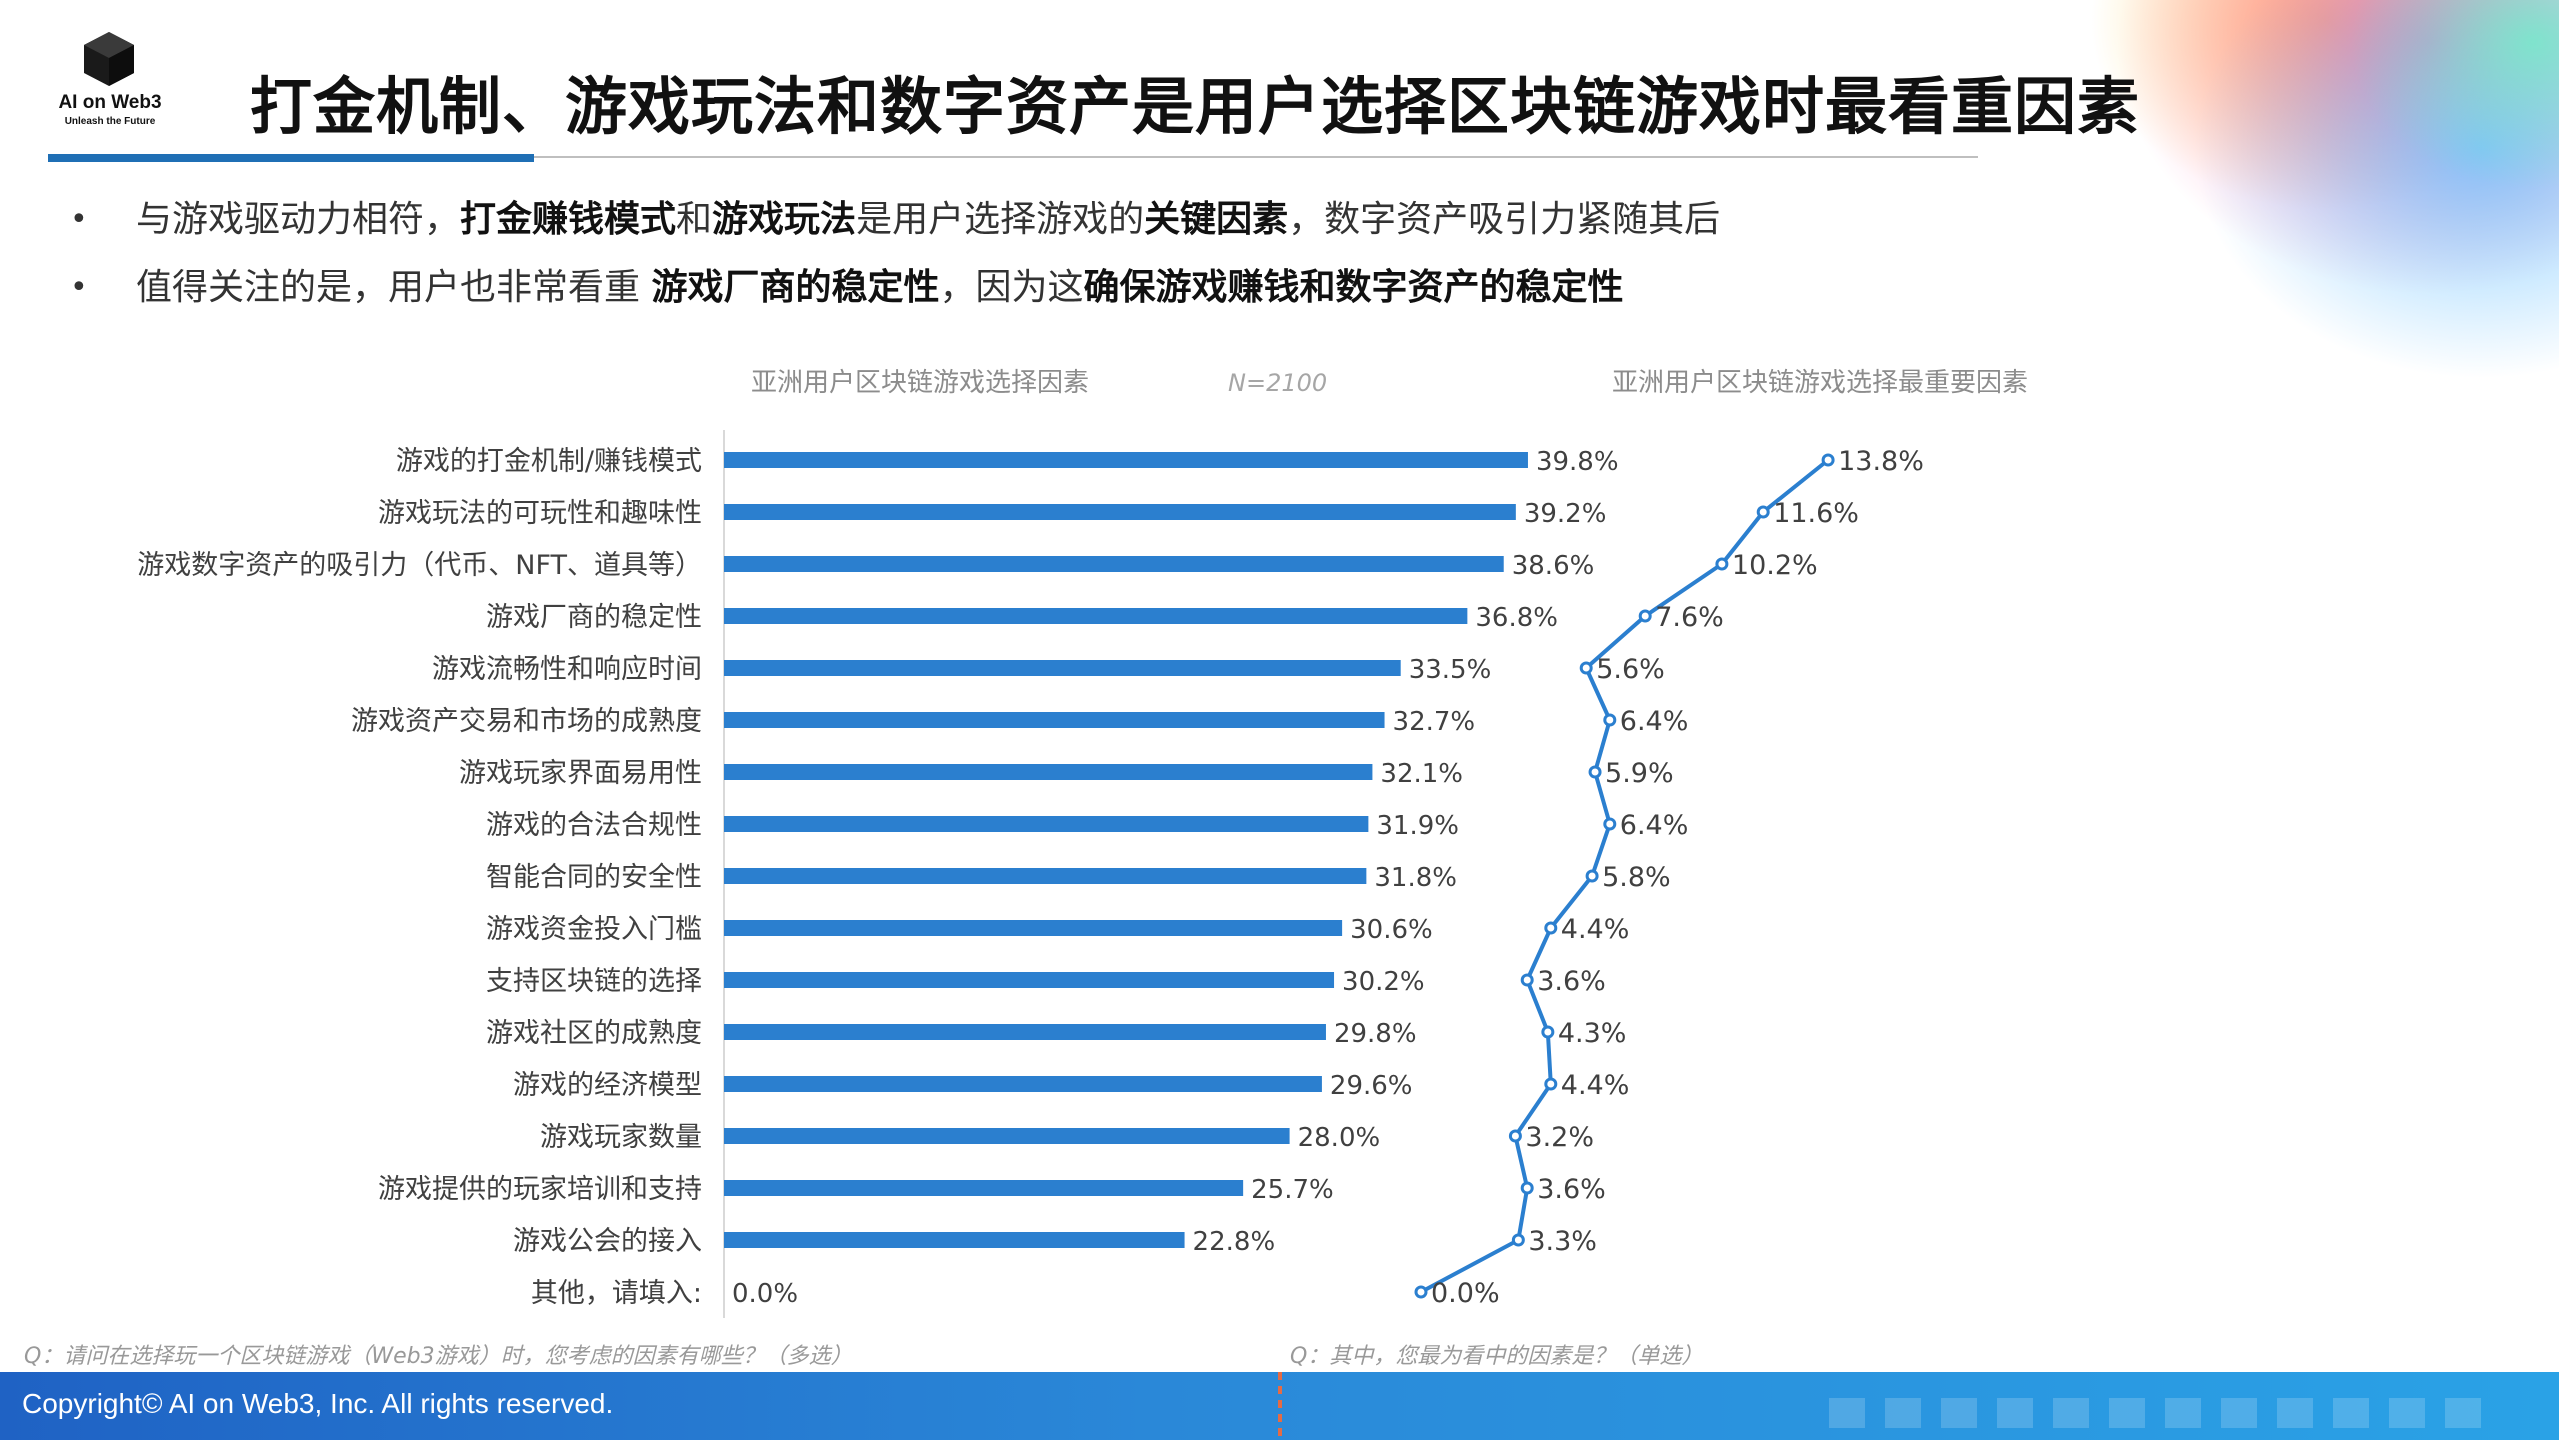 Image resolution: width=2559 pixels, height=1440 pixels. I want to click on bar-category-label: 游戏玩家数量, so click(621, 1137).